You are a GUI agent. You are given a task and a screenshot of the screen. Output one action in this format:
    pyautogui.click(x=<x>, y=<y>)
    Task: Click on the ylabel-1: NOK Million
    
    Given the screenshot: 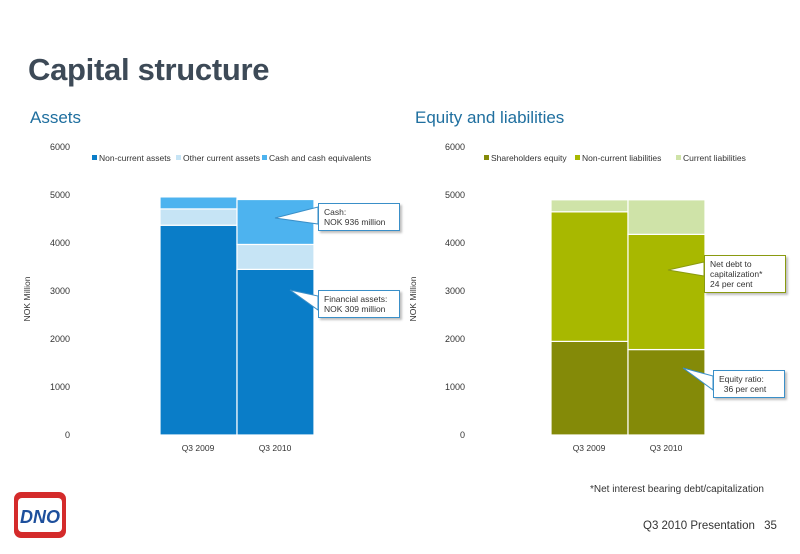 What is the action you would take?
    pyautogui.click(x=413, y=298)
    